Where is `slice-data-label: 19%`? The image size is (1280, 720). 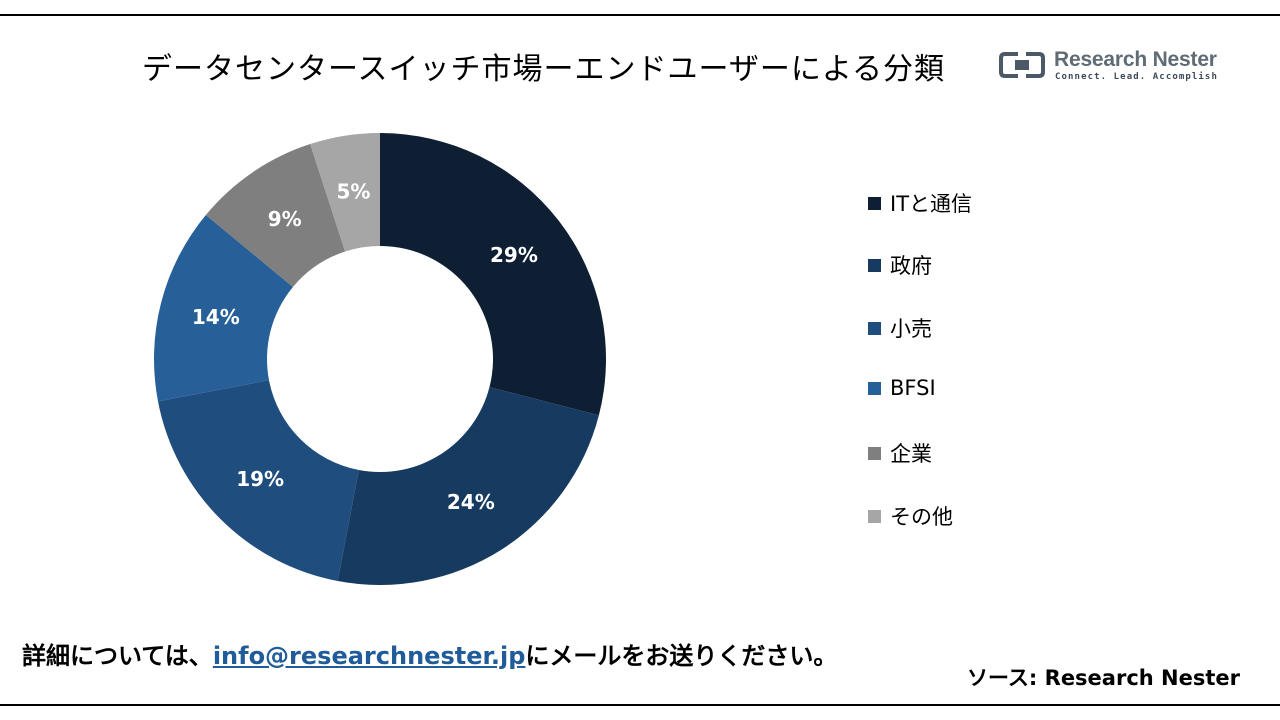 slice-data-label: 19% is located at coordinates (260, 479).